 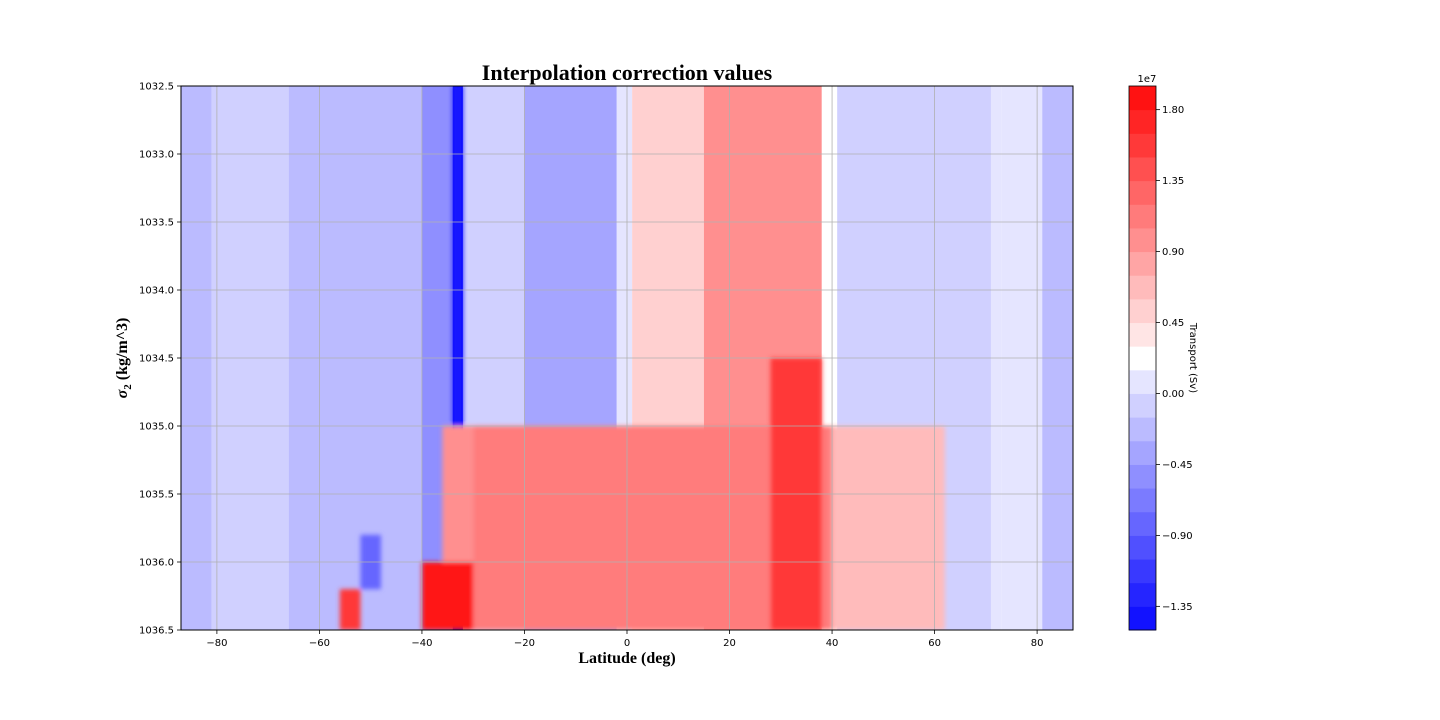 I want to click on colorbar-frame, so click(x=1142, y=358).